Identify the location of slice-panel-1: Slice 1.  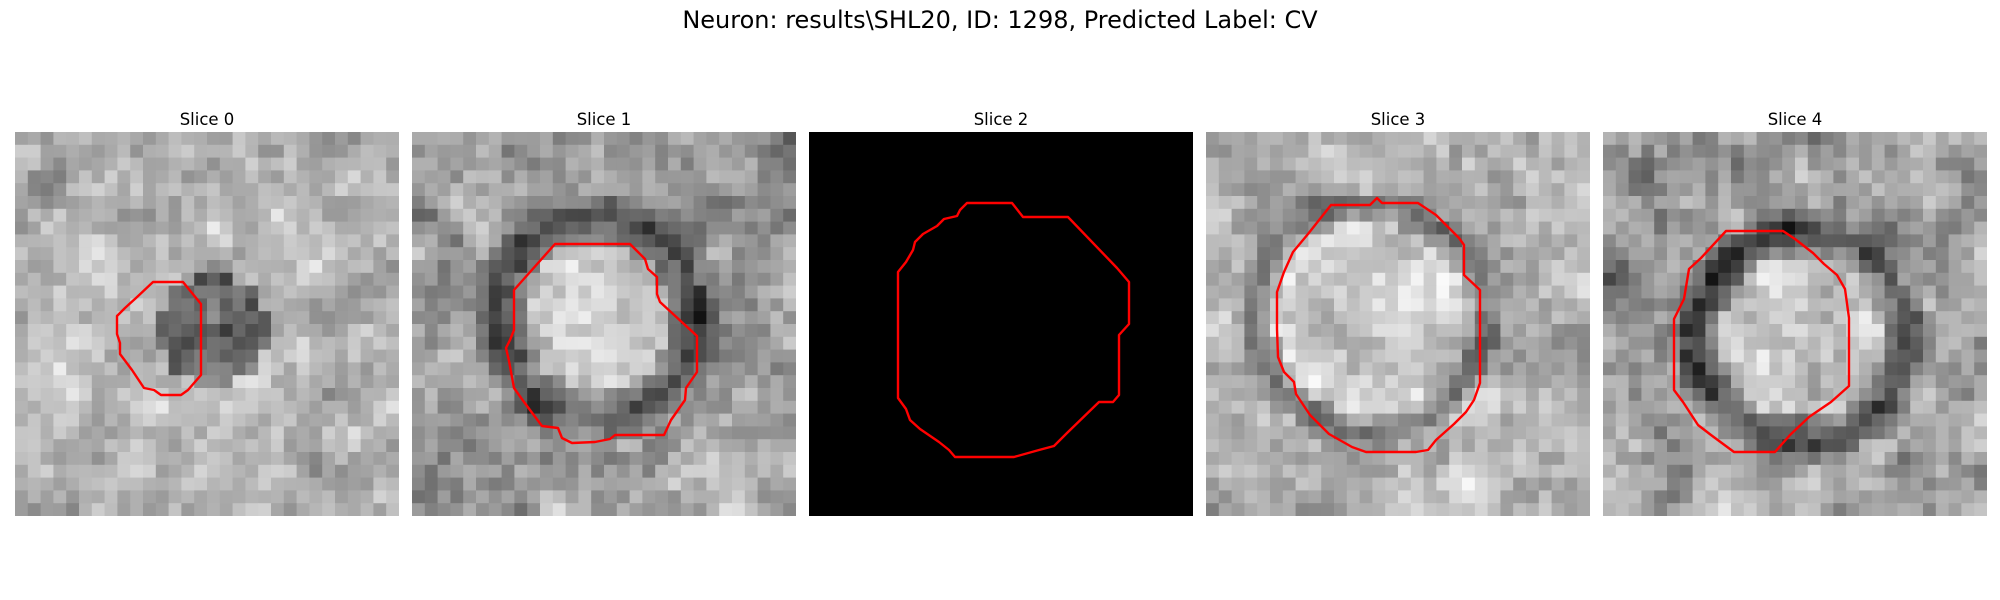
(604, 312).